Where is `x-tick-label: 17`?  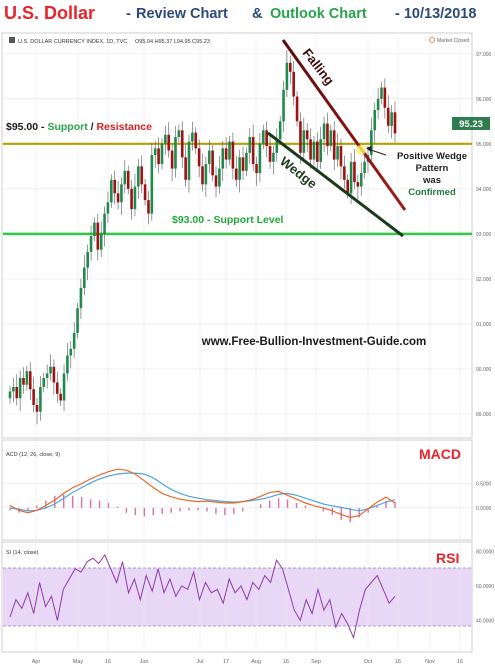 x-tick-label: 17 is located at coordinates (226, 662).